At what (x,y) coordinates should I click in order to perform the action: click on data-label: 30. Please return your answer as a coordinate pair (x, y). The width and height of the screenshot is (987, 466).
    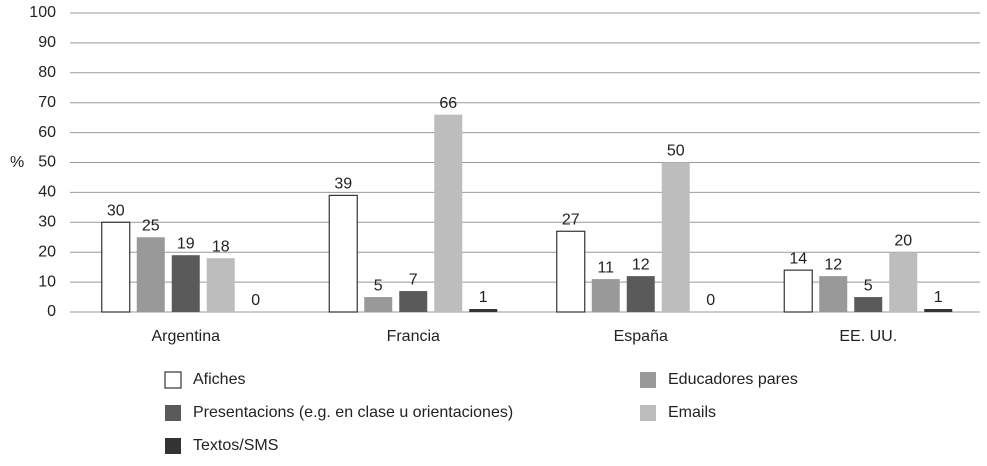
    Looking at the image, I should click on (116, 211).